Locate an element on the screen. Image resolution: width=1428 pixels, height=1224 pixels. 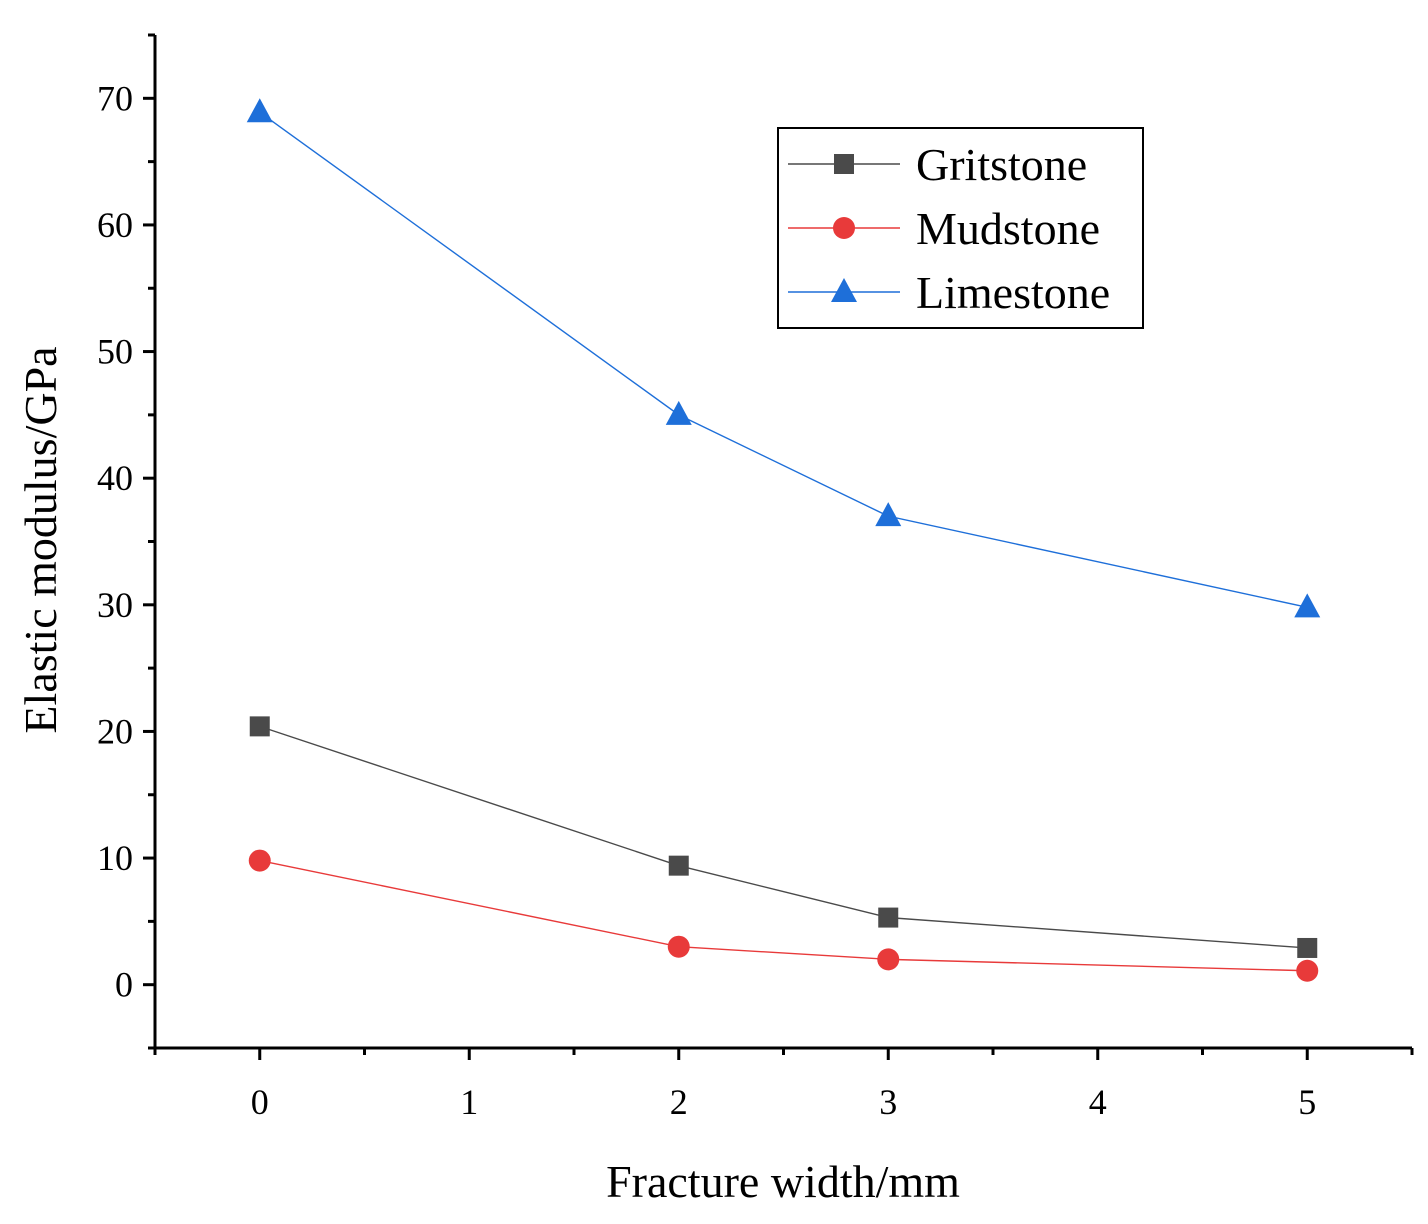
y-tick-label: 20 is located at coordinates (115, 731).